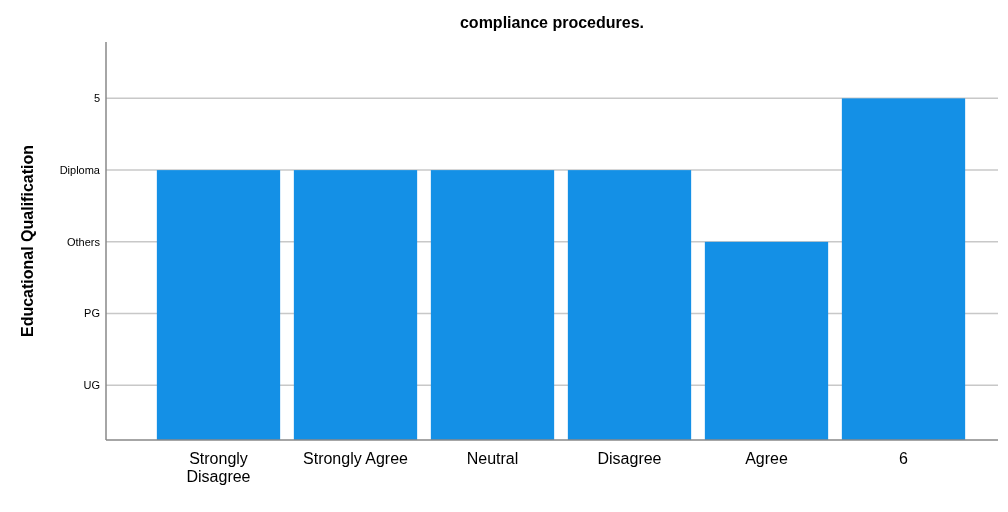  What do you see at coordinates (27, 241) in the screenshot?
I see `y-axis-title: Educational Qualification` at bounding box center [27, 241].